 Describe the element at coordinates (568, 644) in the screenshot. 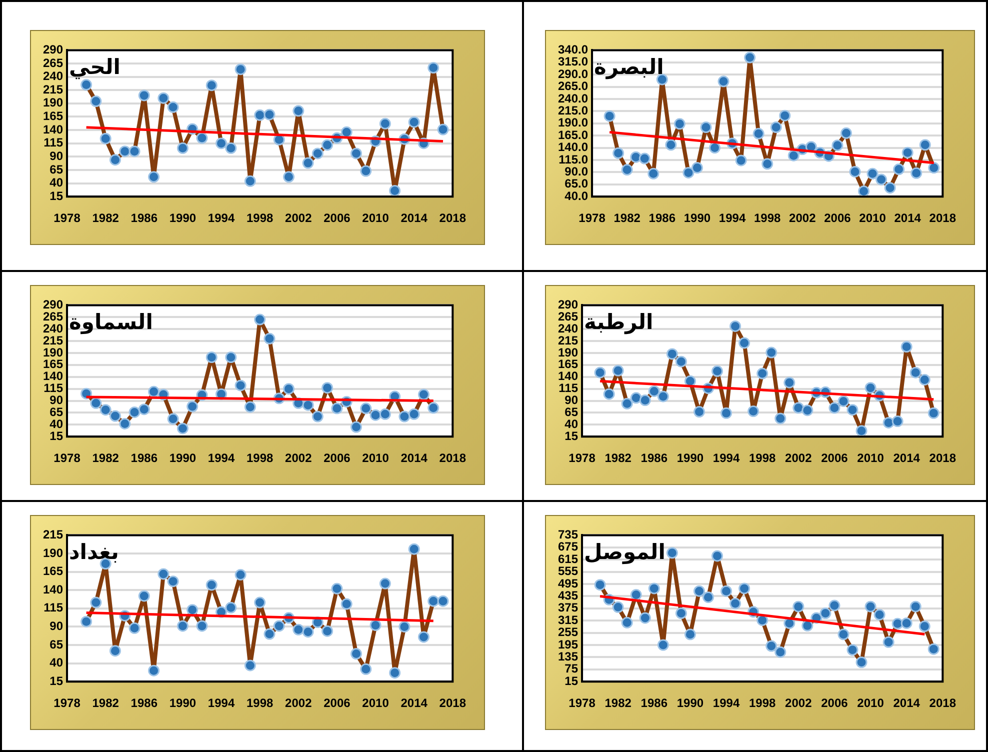

I see `y-tick-label: 195` at that location.